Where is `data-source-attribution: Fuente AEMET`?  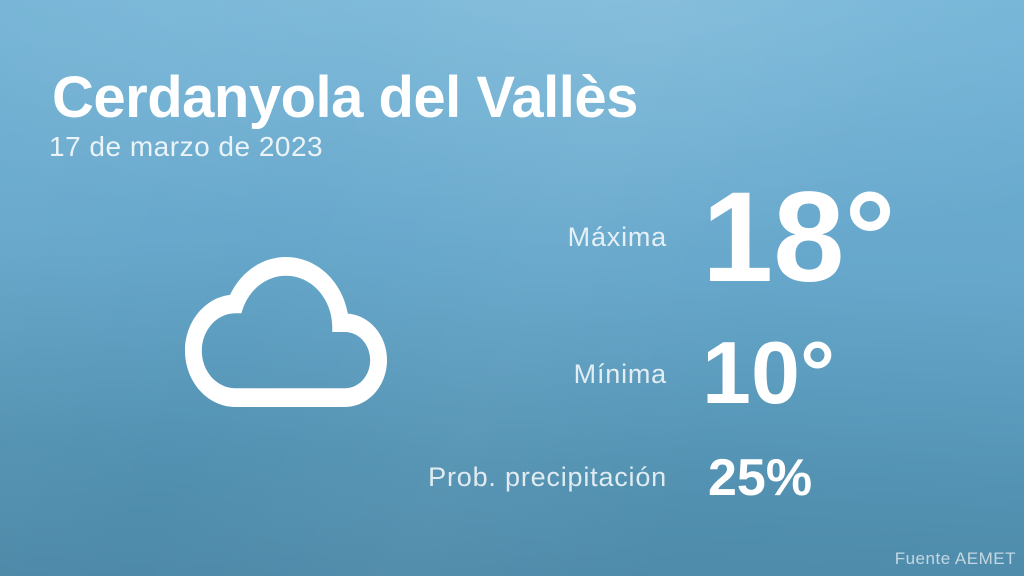
data-source-attribution: Fuente AEMET is located at coordinates (955, 558).